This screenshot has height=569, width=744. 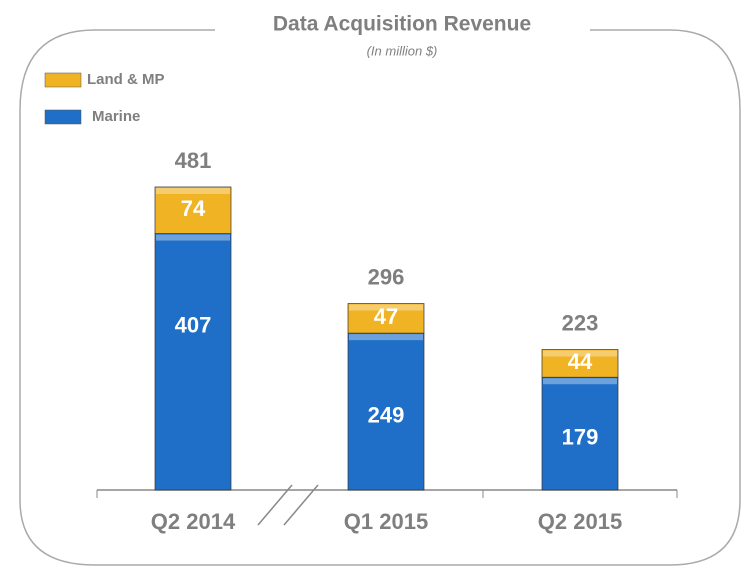 I want to click on x-tick-label: Q1 2015, so click(x=386, y=521).